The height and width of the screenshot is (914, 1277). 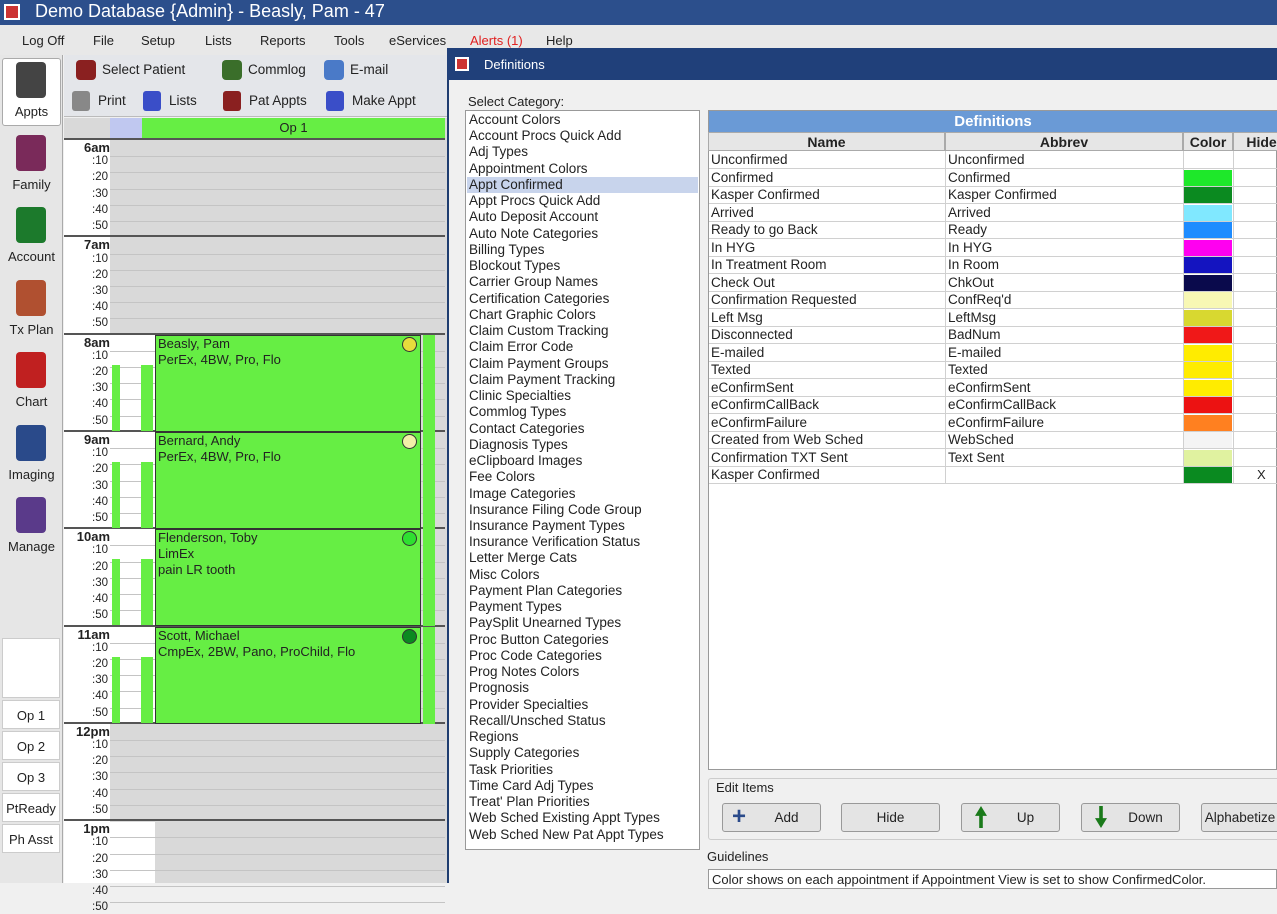 What do you see at coordinates (502, 477) in the screenshot?
I see `category-item: Fee Colors` at bounding box center [502, 477].